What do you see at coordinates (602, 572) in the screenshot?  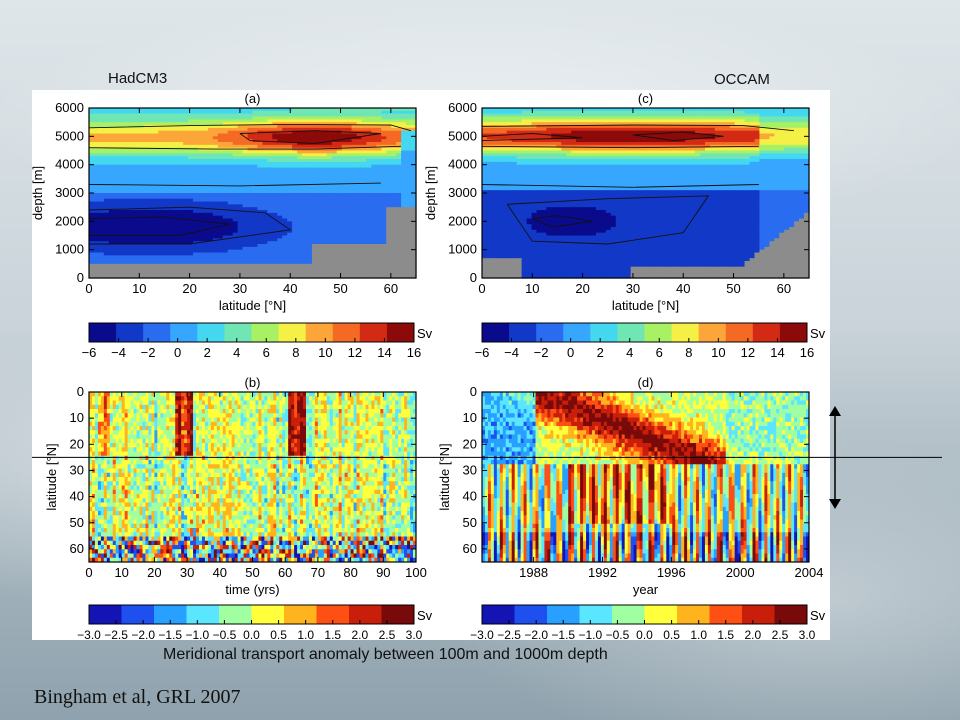 I see `x-tick-label: 1992` at bounding box center [602, 572].